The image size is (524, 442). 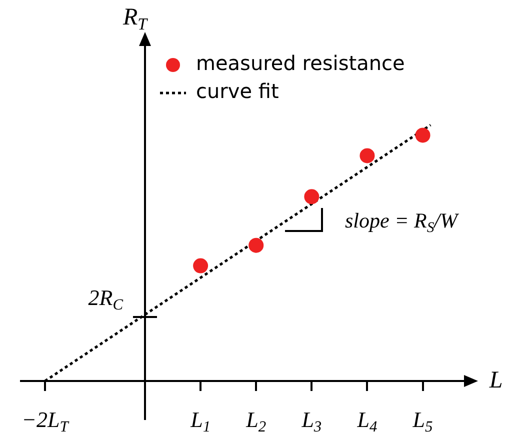 What do you see at coordinates (300, 63) in the screenshot?
I see `legend-label: measured resistance` at bounding box center [300, 63].